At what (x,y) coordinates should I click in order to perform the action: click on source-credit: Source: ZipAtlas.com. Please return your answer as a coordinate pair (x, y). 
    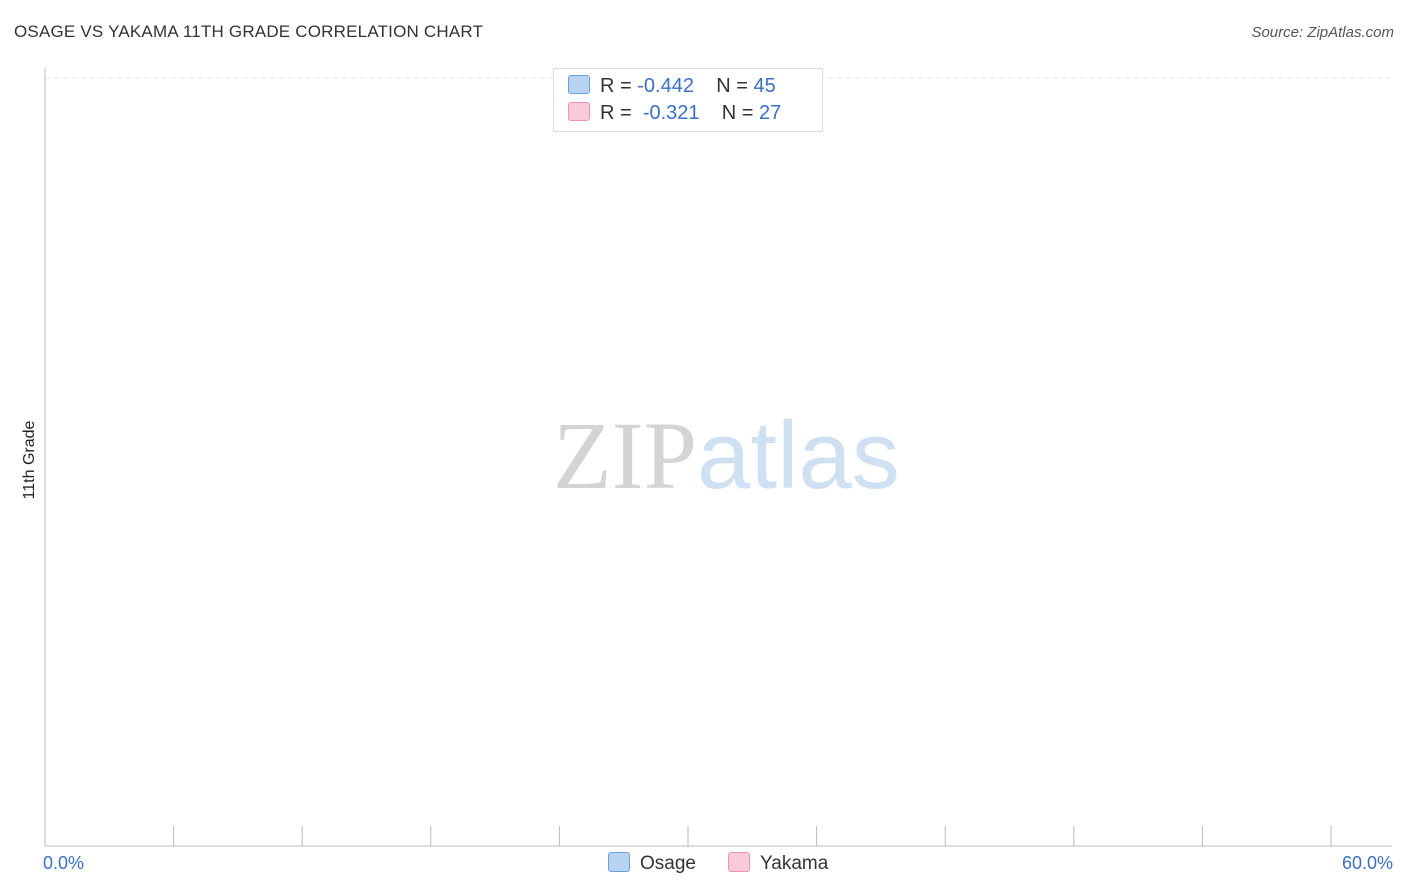
    Looking at the image, I should click on (1322, 32).